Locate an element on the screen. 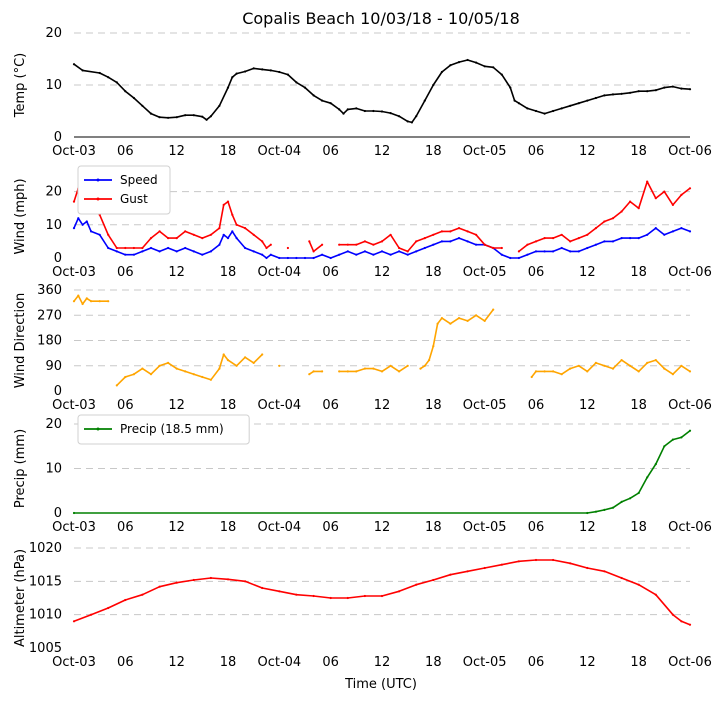 The image size is (722, 704). xtick-label-temp-11: 18 is located at coordinates (638, 151).